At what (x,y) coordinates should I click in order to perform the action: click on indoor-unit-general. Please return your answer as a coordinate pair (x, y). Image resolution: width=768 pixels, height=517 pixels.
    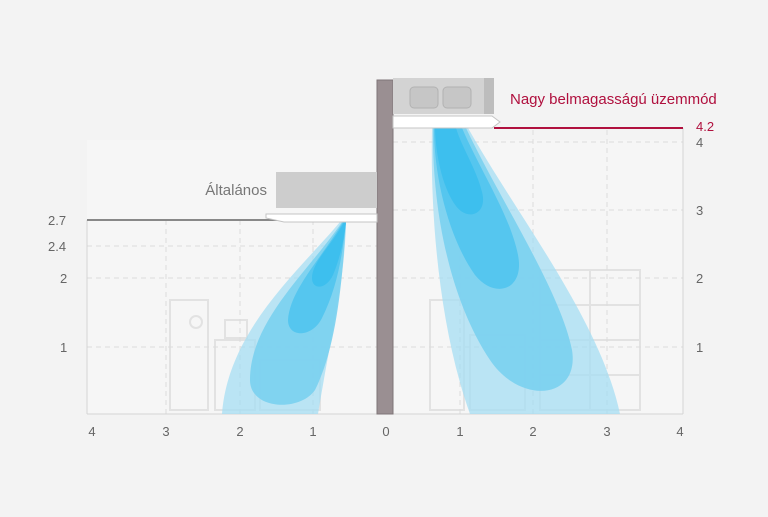
    Looking at the image, I should click on (232, 197).